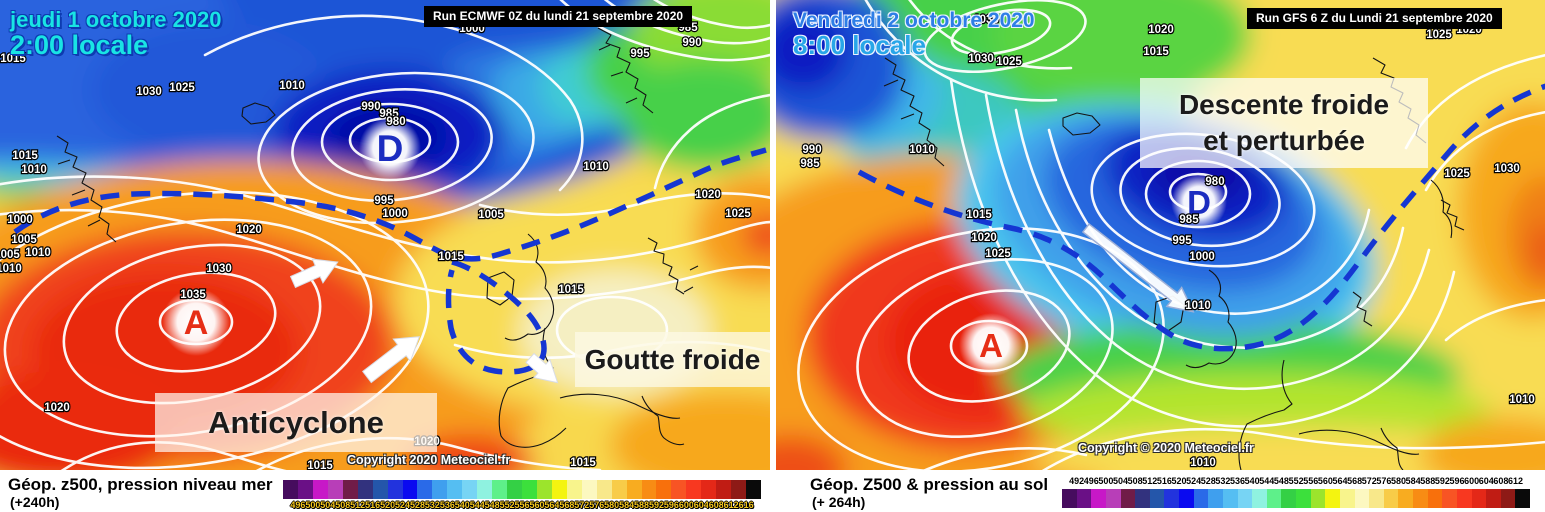 Image resolution: width=1545 pixels, height=512 pixels. Describe the element at coordinates (492, 505) in the screenshot. I see `scale-value: 548` at that location.